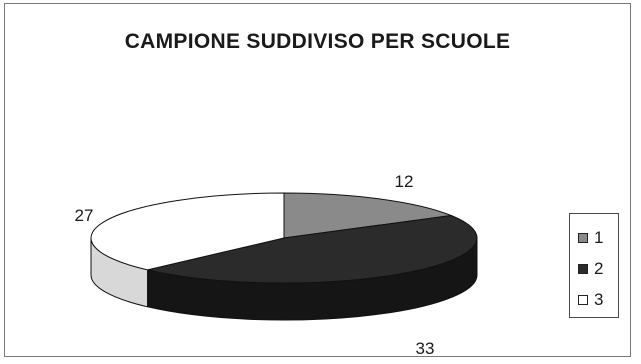 The image size is (641, 364). I want to click on data-label-1: 12, so click(404, 181).